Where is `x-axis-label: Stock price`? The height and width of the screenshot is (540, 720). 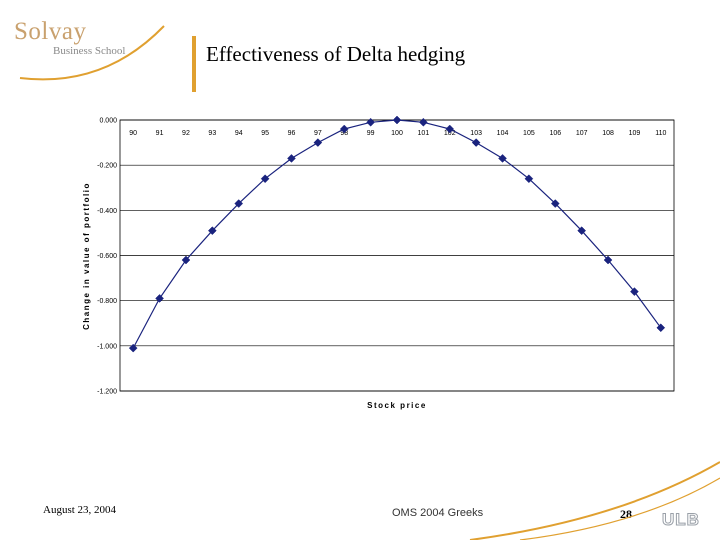
x-axis-label: Stock price is located at coordinates (397, 405).